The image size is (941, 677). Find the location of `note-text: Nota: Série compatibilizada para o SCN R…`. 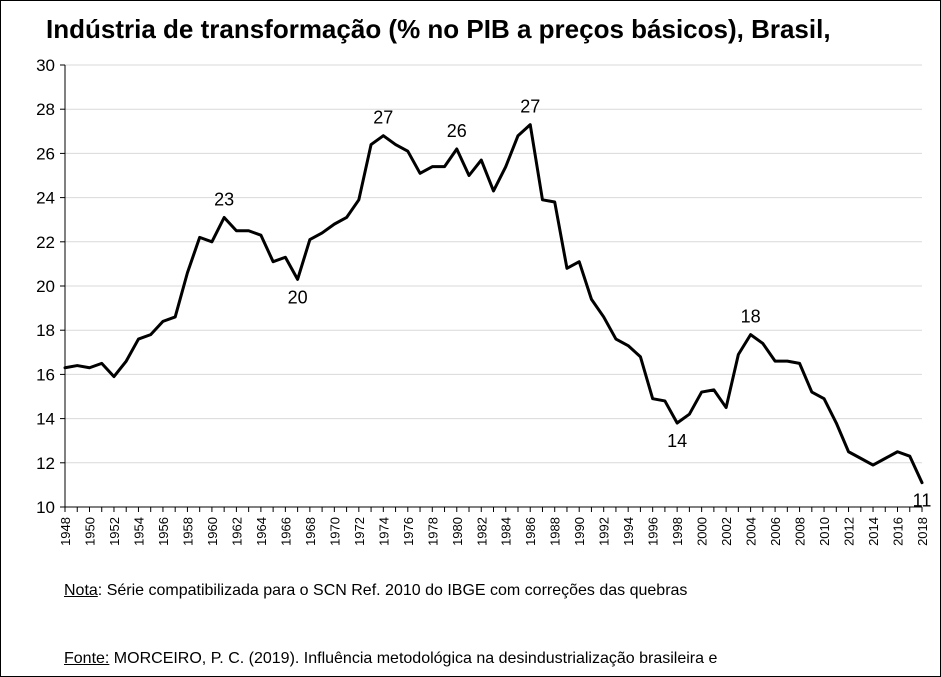

note-text: Nota: Série compatibilizada para o SCN R… is located at coordinates (375, 591).